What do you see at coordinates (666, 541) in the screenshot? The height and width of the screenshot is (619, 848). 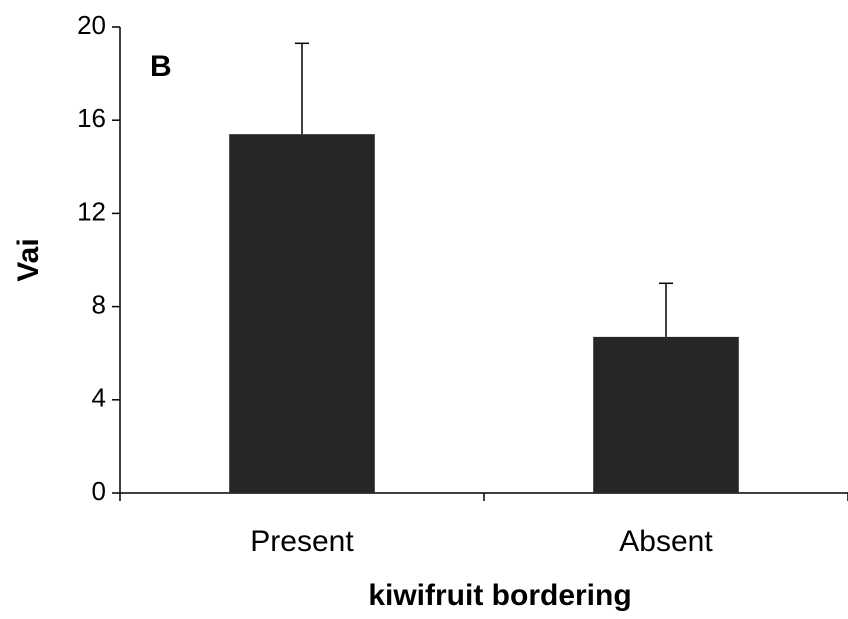 I see `x-tick-label: Absent` at bounding box center [666, 541].